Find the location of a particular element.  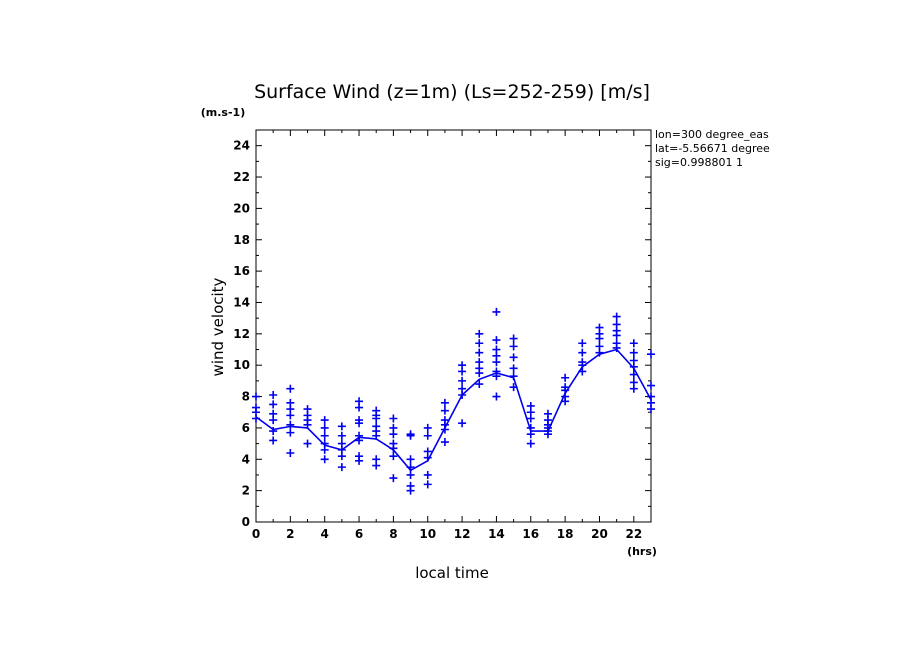

y-unit-label: (m.s-1) is located at coordinates (223, 112).